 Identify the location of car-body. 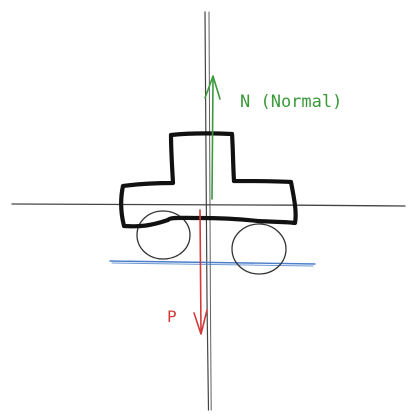
(208, 180).